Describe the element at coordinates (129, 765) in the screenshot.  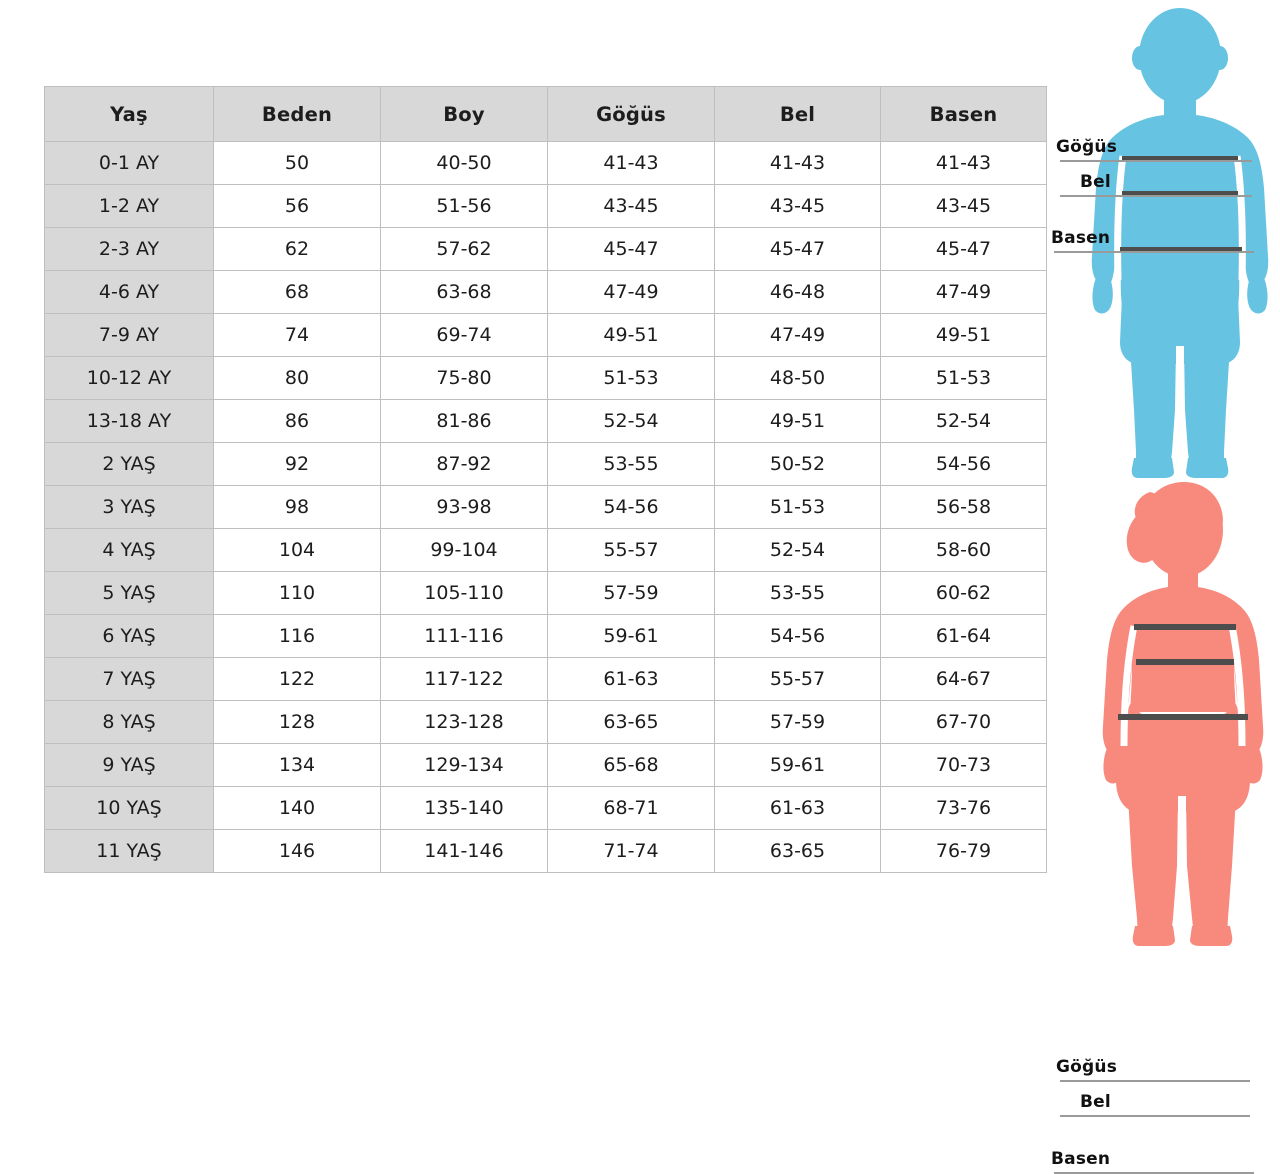
I see `cell-age: 9 YAŞ` at that location.